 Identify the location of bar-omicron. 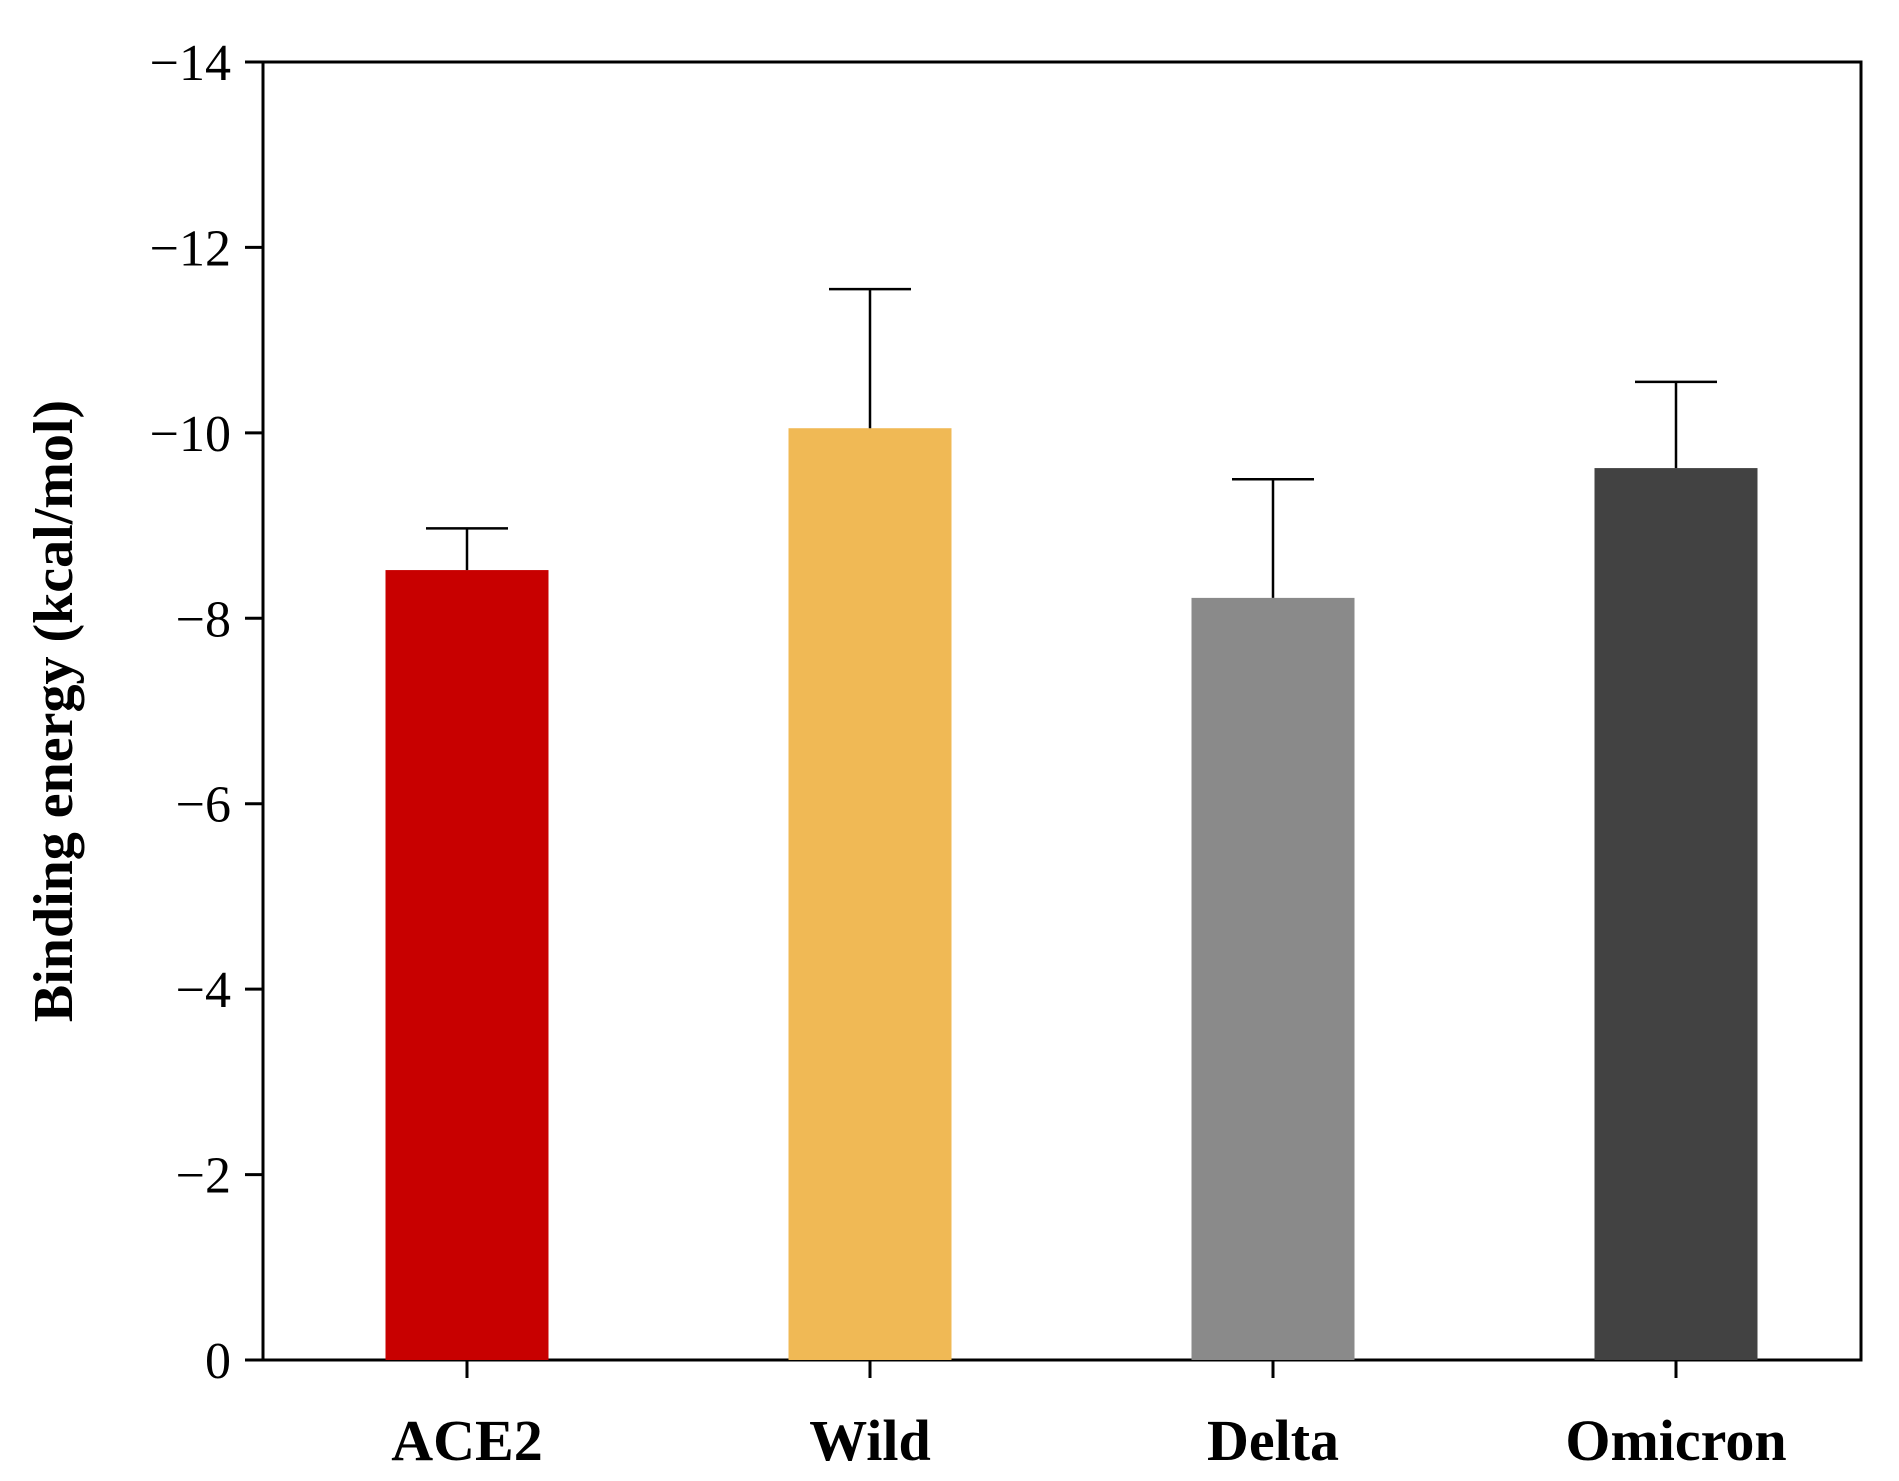
(1676, 914).